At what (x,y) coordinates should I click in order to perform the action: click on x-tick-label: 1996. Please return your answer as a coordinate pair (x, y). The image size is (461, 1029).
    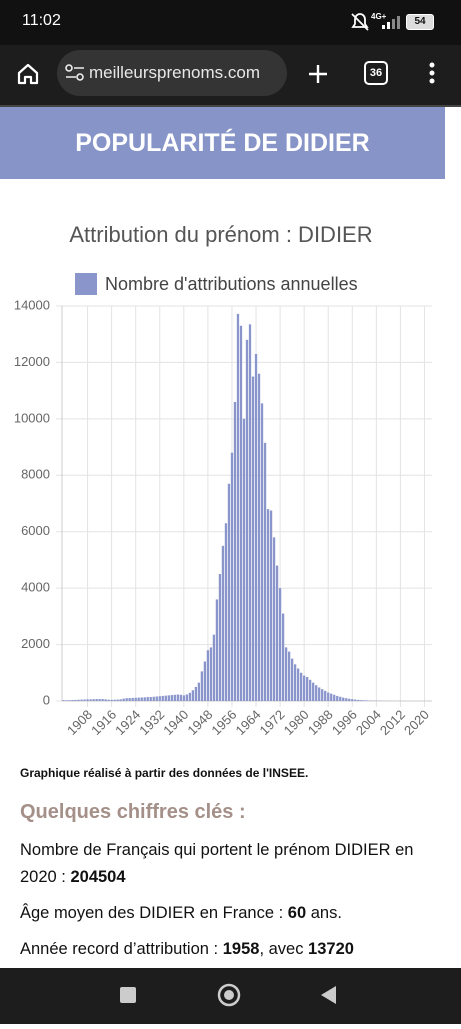
    Looking at the image, I should click on (344, 722).